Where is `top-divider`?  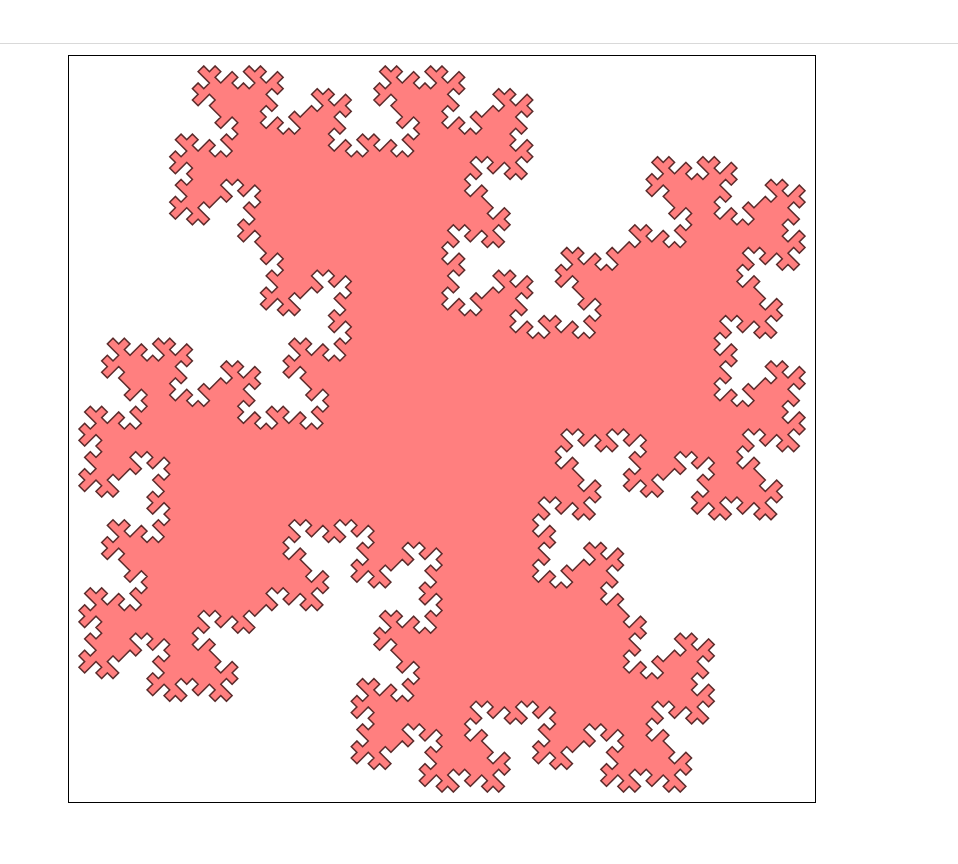 top-divider is located at coordinates (479, 43).